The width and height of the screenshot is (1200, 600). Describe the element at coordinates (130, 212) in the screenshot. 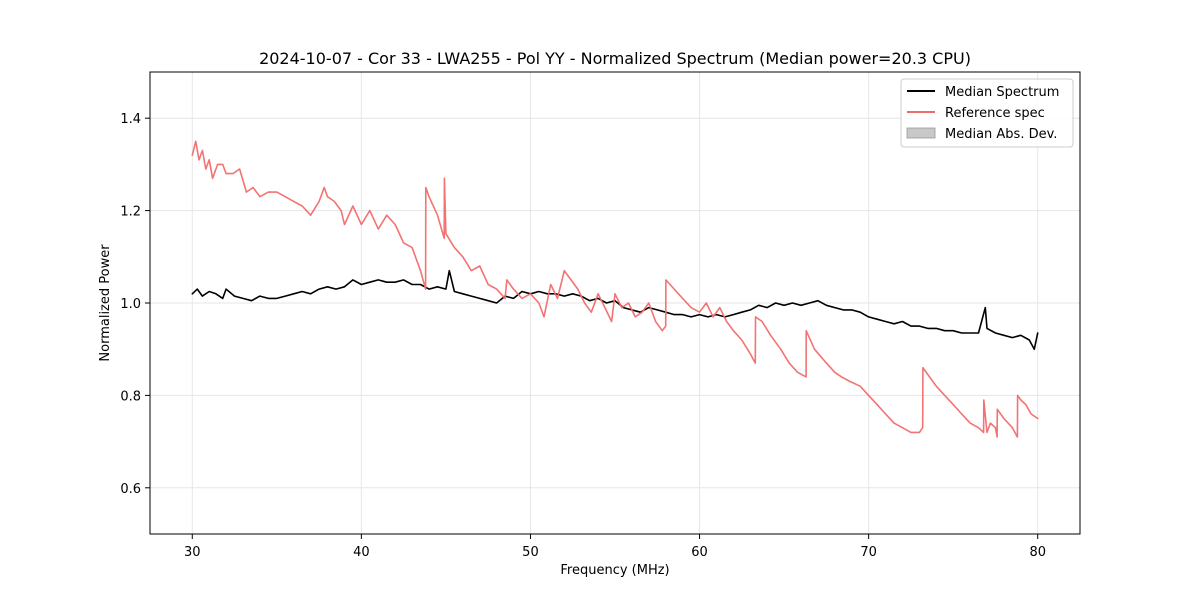

I see `y-tick-label: 1.2` at that location.